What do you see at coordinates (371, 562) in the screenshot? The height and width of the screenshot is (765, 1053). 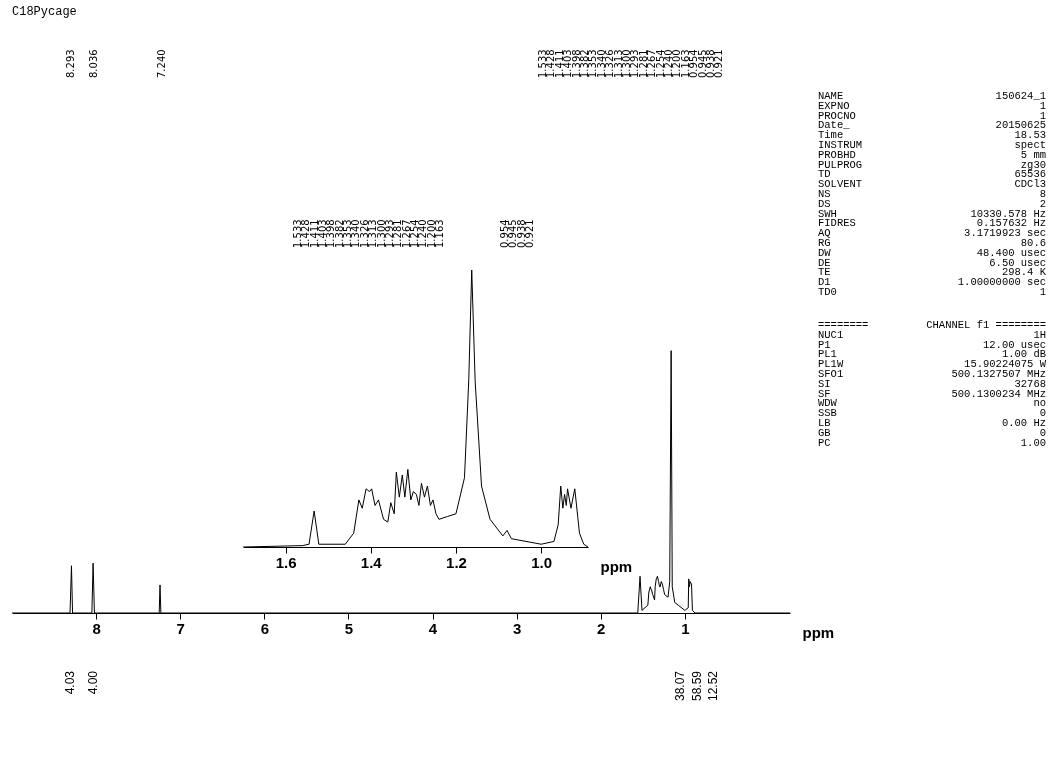 I see `x-tick-label: 1.4` at bounding box center [371, 562].